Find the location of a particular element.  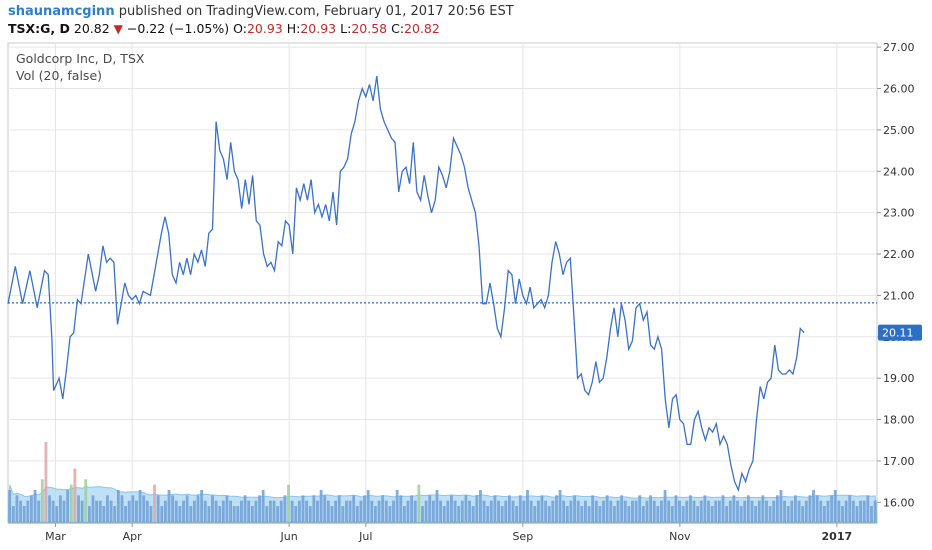

y-tick-label: 16.00 is located at coordinates (899, 502).